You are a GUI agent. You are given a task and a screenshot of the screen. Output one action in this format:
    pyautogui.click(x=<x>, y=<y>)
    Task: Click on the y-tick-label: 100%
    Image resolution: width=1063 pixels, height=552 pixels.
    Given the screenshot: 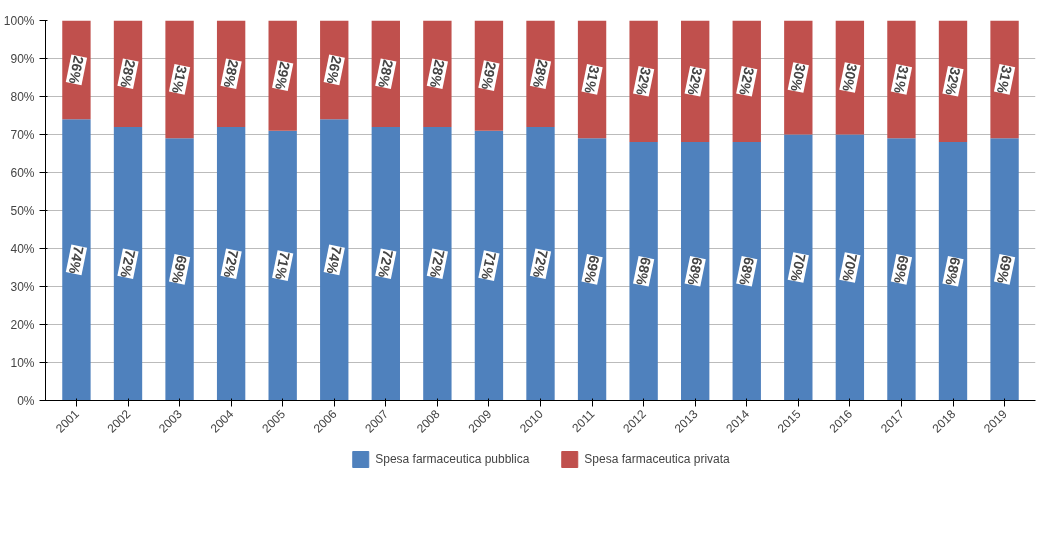 What is the action you would take?
    pyautogui.click(x=19, y=20)
    